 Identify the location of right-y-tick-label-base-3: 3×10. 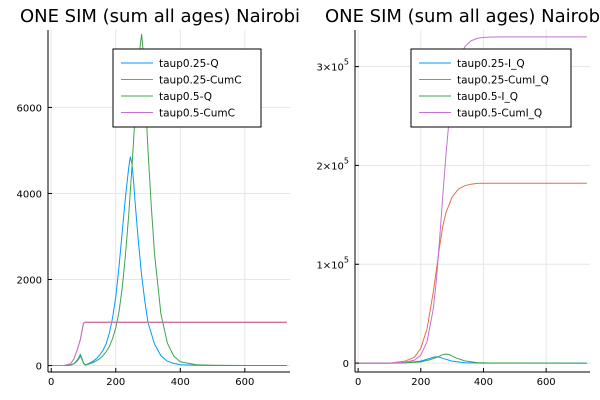
(329, 68).